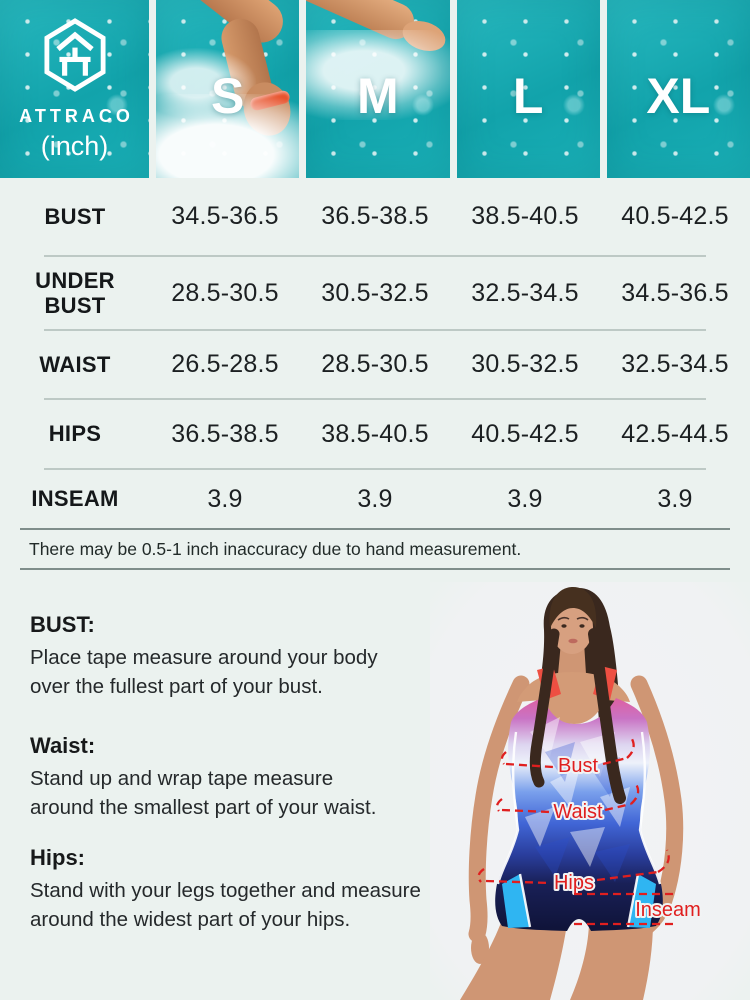  Describe the element at coordinates (503, 758) in the screenshot. I see `bust-left-curl` at that location.